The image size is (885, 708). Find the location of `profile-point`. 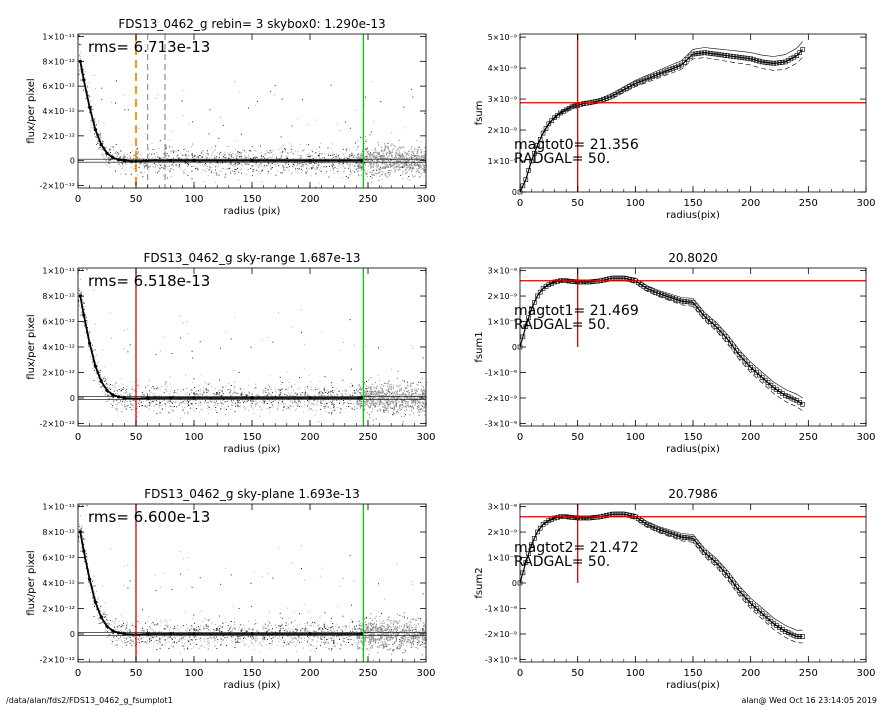

profile-point is located at coordinates (171, 398).